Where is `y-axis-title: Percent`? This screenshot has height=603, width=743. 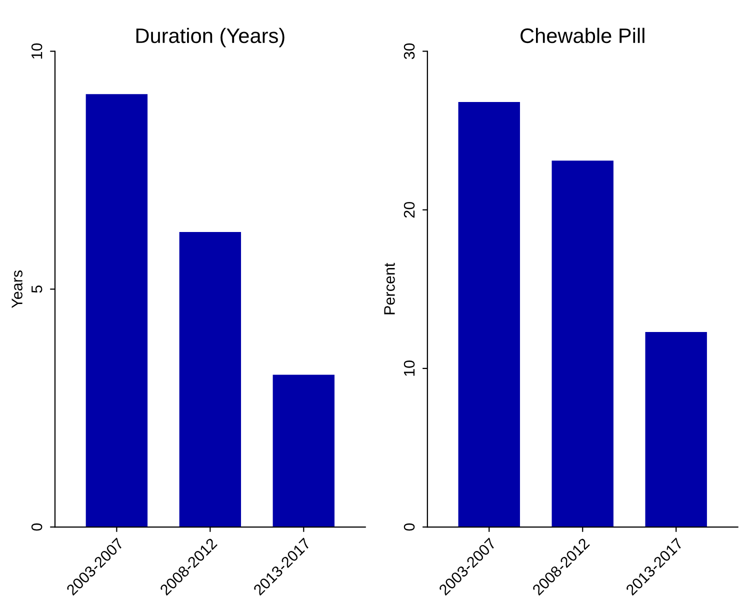 y-axis-title: Percent is located at coordinates (389, 288).